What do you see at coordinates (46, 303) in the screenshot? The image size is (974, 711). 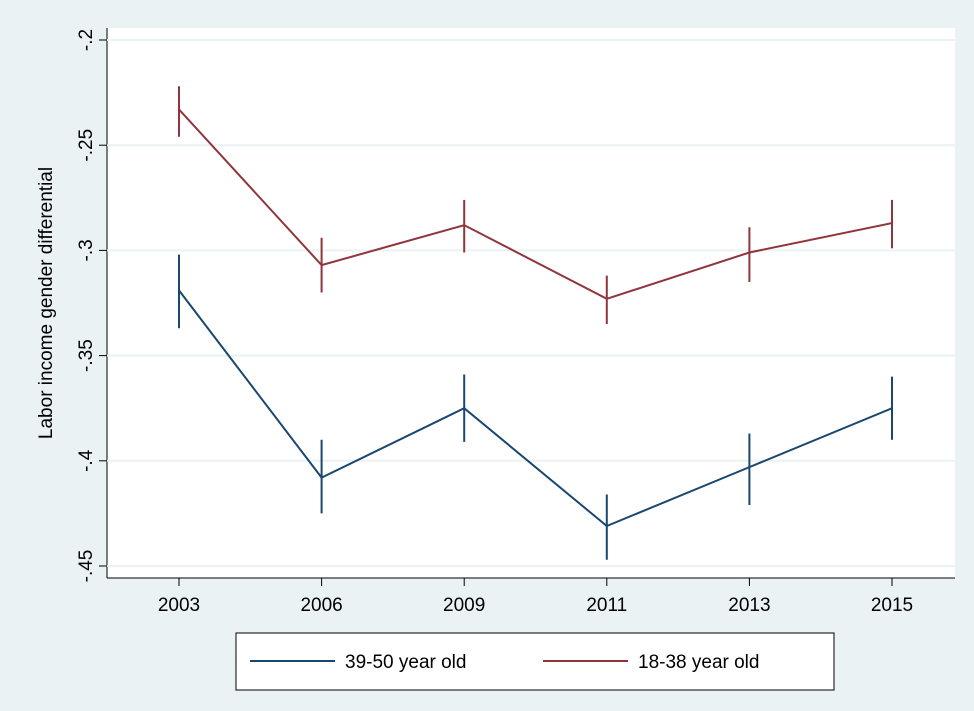 I see `y-axis-title: Labor income gender differential` at bounding box center [46, 303].